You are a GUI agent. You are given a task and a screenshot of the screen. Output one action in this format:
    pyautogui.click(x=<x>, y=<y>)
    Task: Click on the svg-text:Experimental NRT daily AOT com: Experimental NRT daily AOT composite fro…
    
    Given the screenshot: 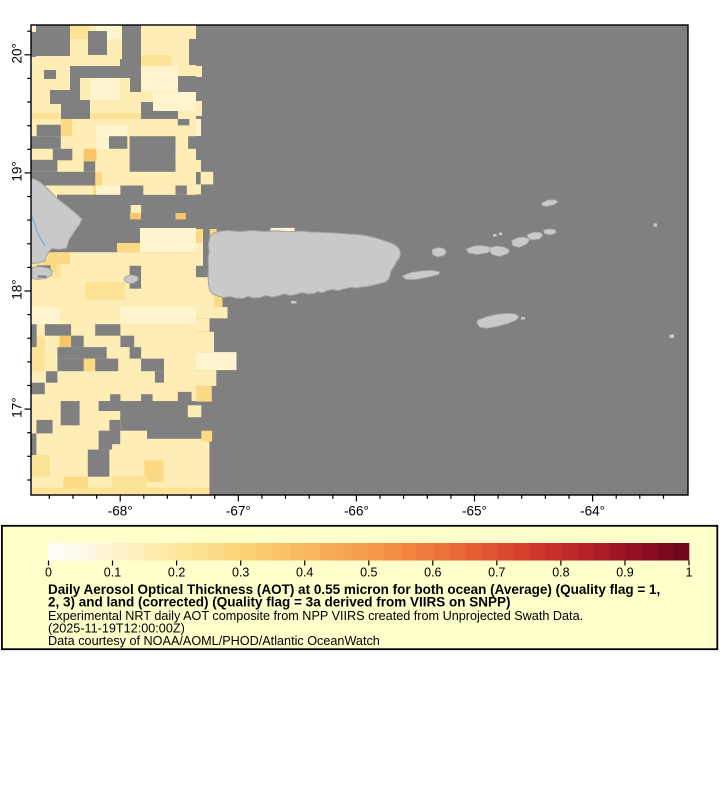 What is the action you would take?
    pyautogui.click(x=315, y=616)
    